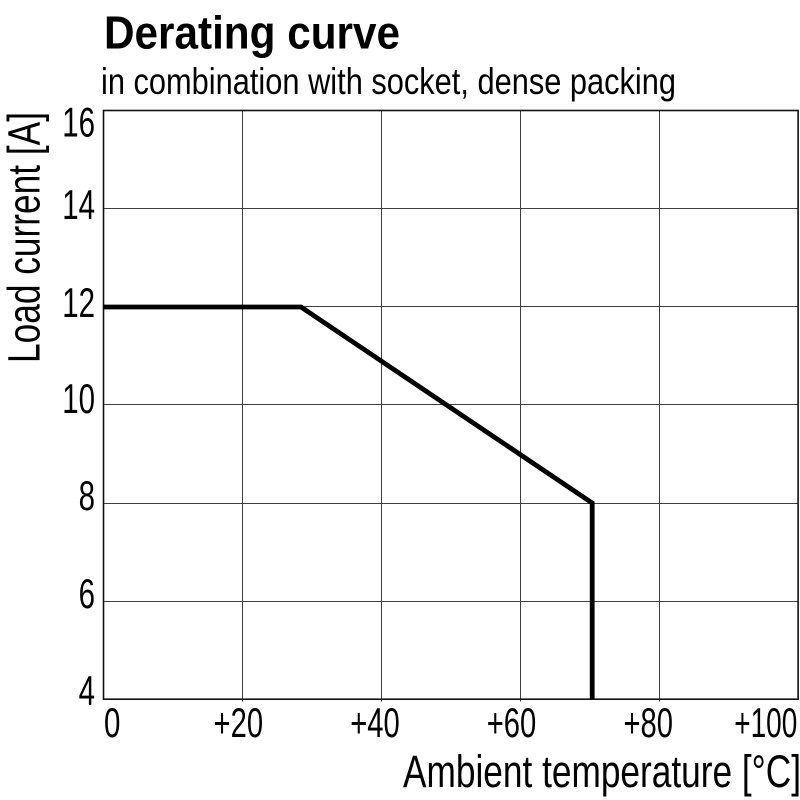 The image size is (800, 800). Describe the element at coordinates (78, 204) in the screenshot. I see `svg-text: 14` at that location.